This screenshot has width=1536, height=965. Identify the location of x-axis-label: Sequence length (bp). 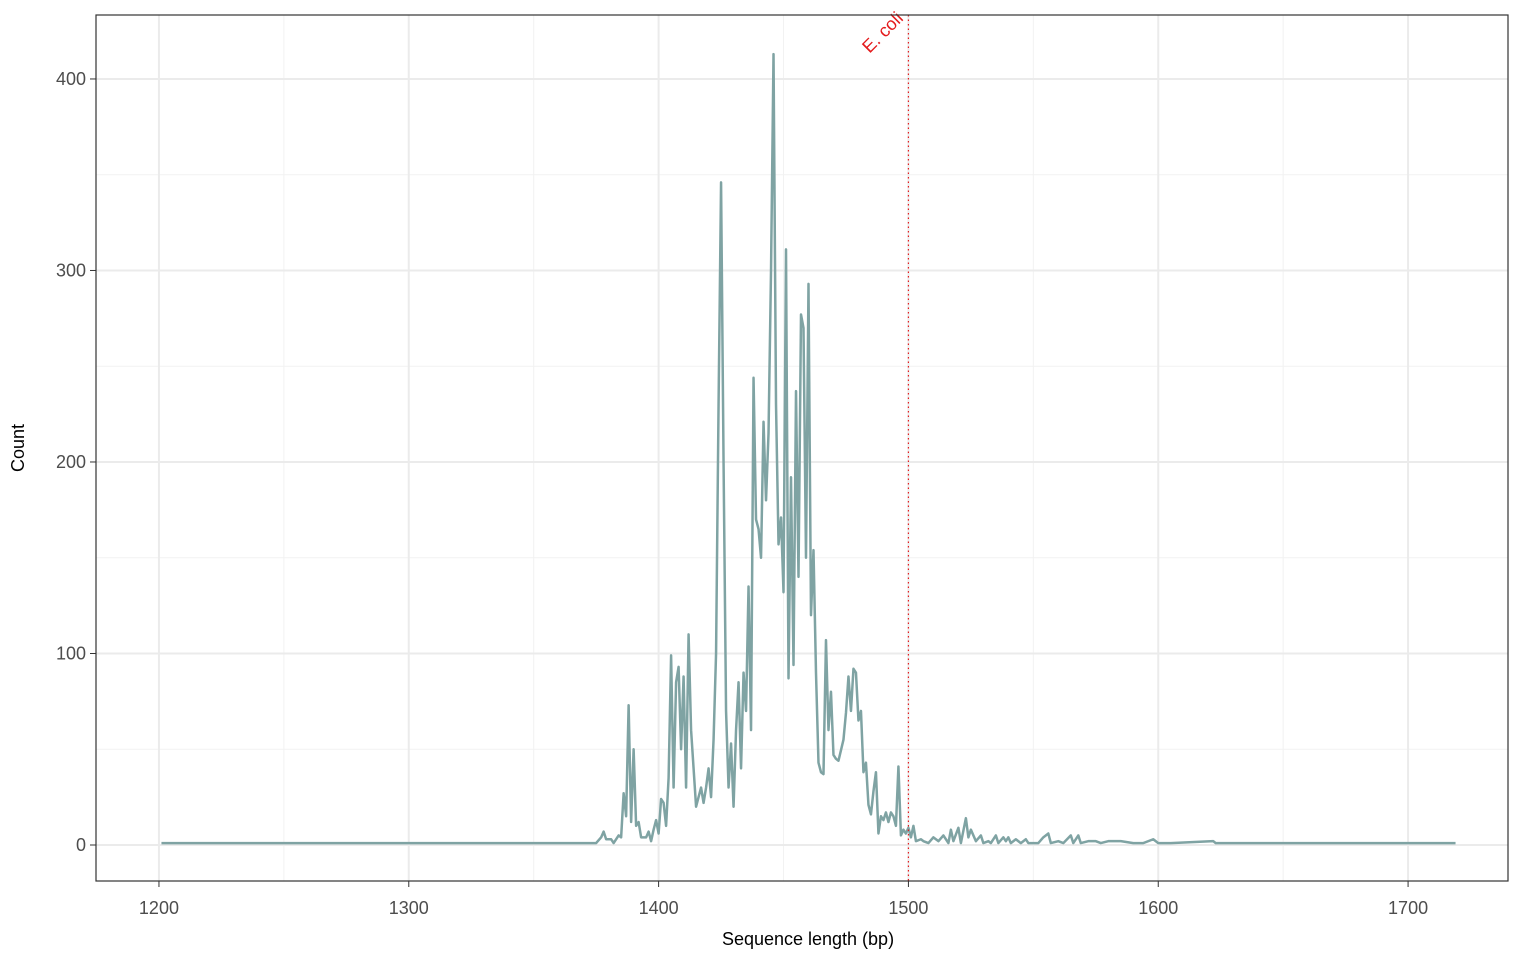
(808, 939).